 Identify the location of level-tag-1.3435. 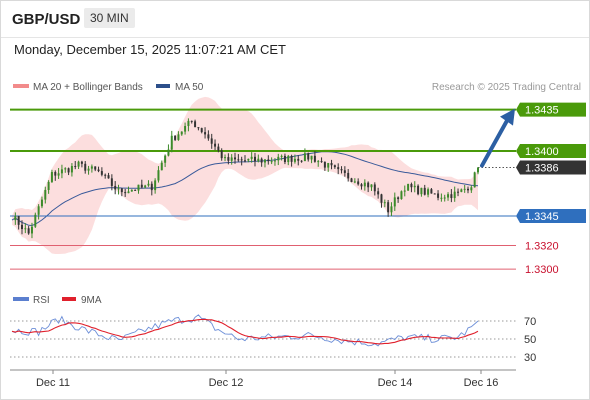
(551, 109).